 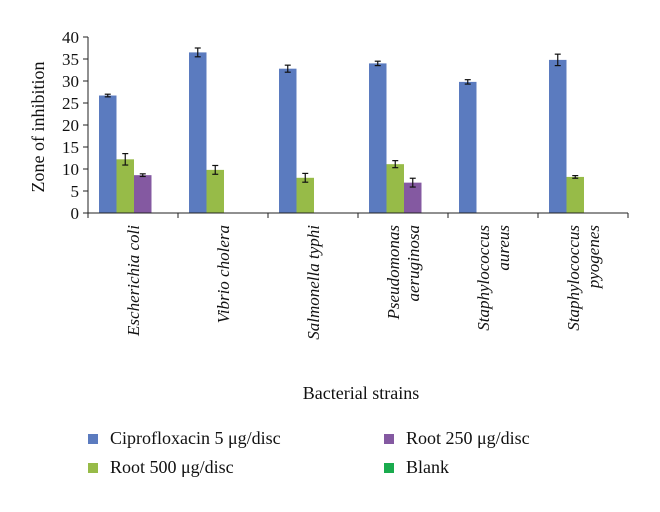 I want to click on y-tick-label: 25, so click(x=70, y=103).